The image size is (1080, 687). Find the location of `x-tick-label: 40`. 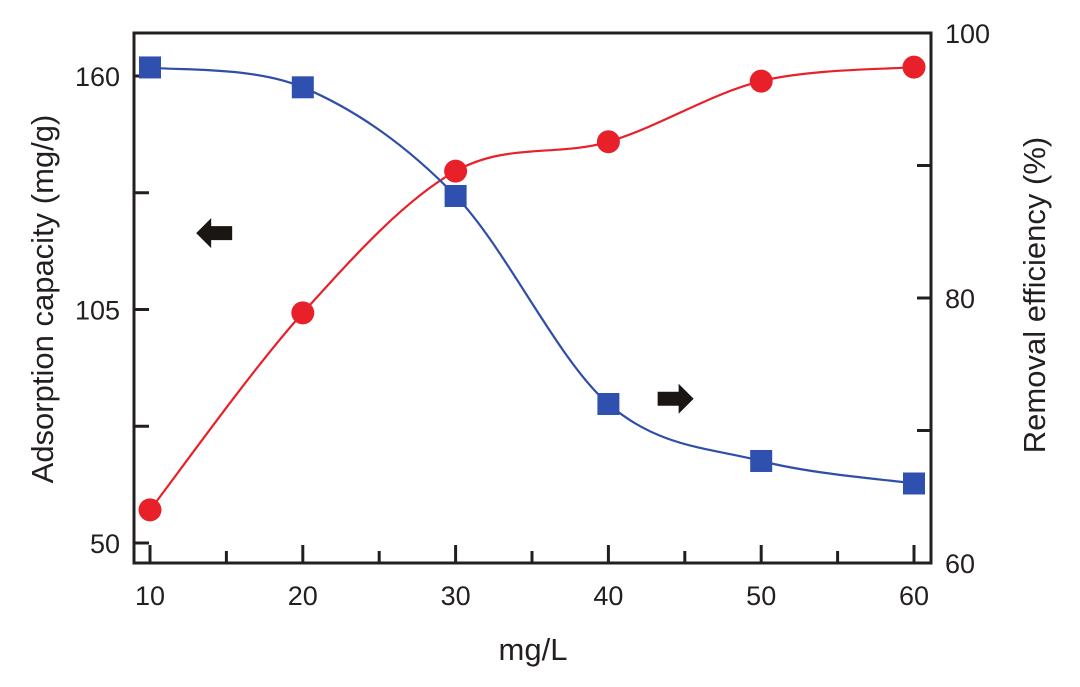

x-tick-label: 40 is located at coordinates (608, 596).